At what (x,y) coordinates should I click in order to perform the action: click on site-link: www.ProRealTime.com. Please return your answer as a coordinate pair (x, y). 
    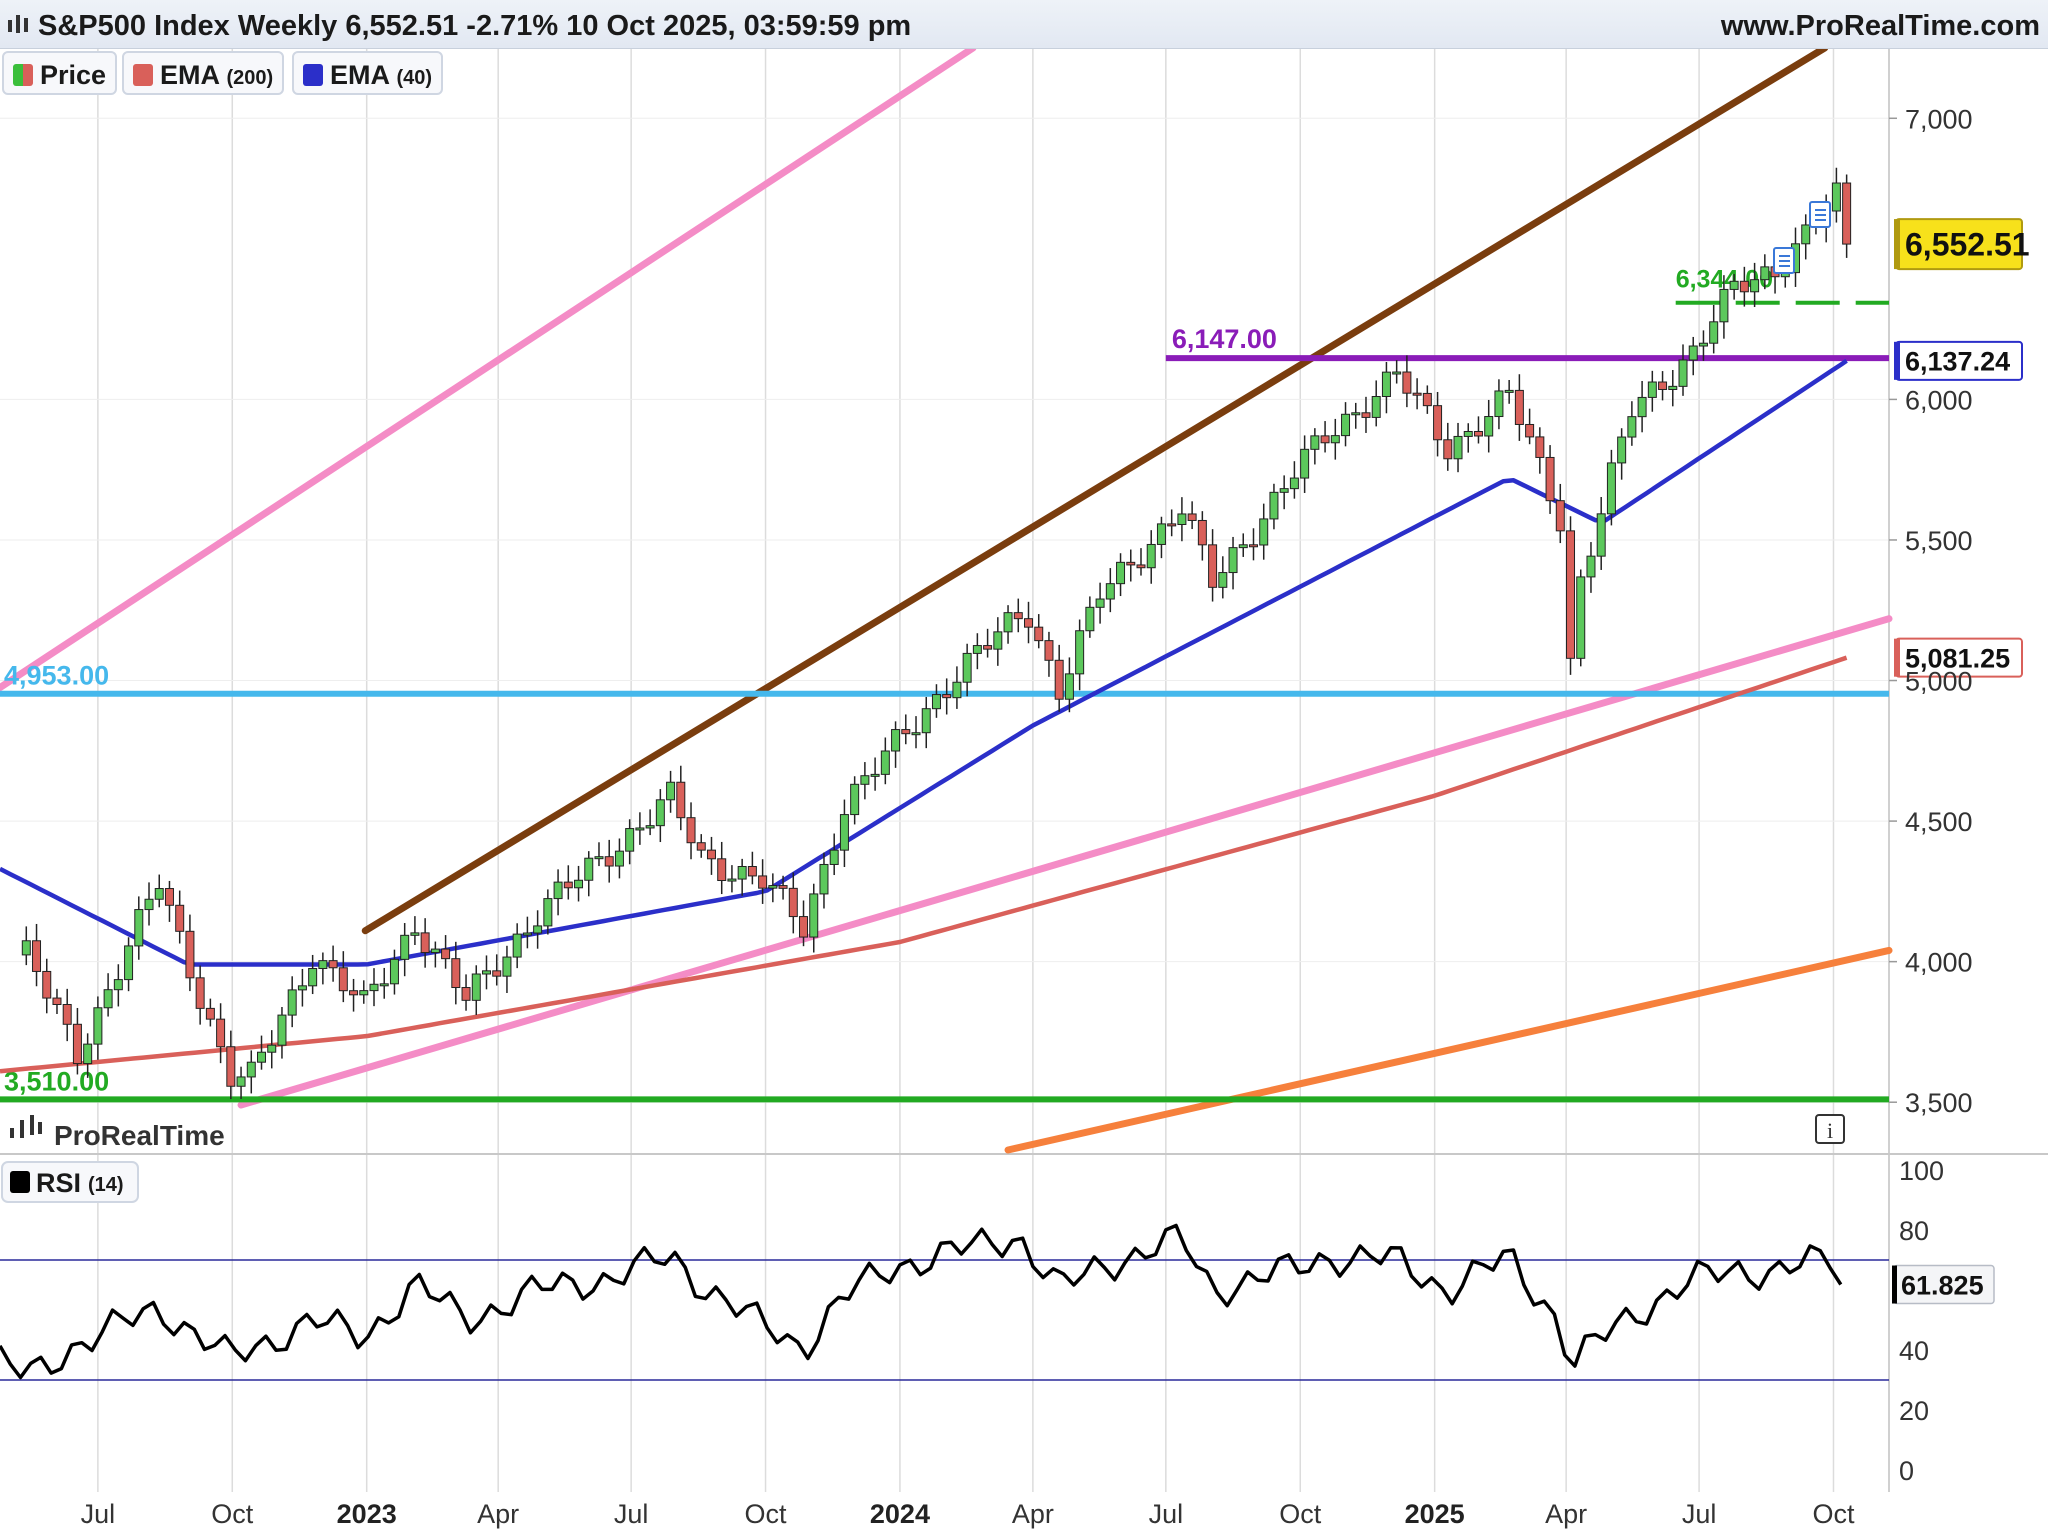
    Looking at the image, I should click on (1880, 26).